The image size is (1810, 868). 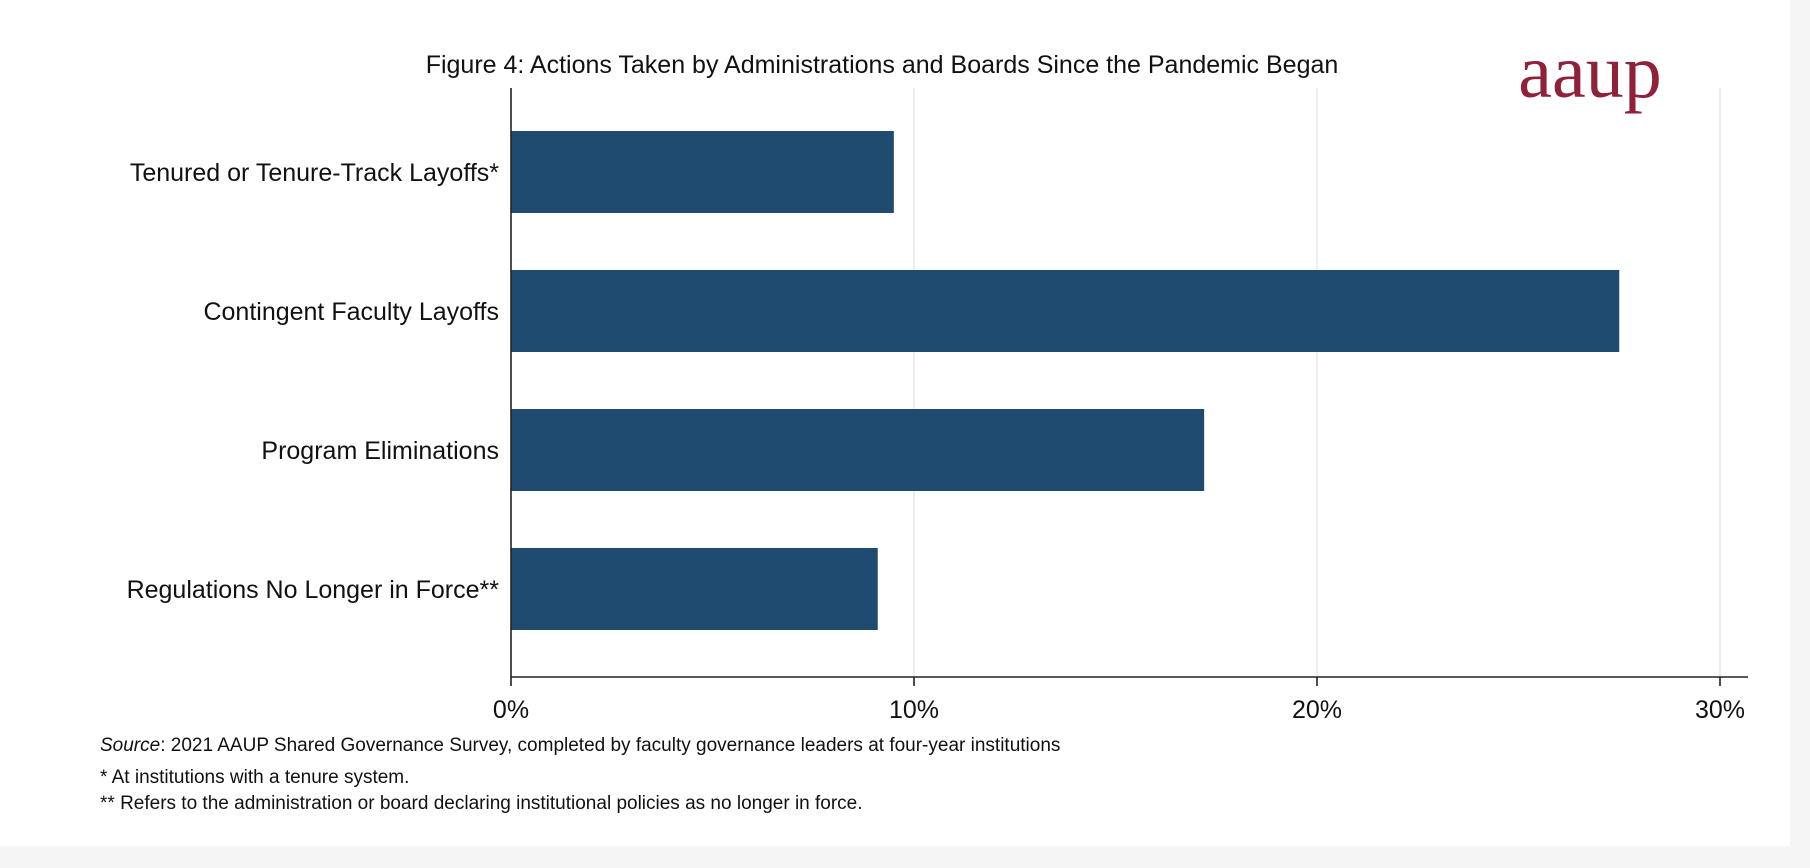 I want to click on category-label-3: Program Eliminations, so click(x=380, y=451).